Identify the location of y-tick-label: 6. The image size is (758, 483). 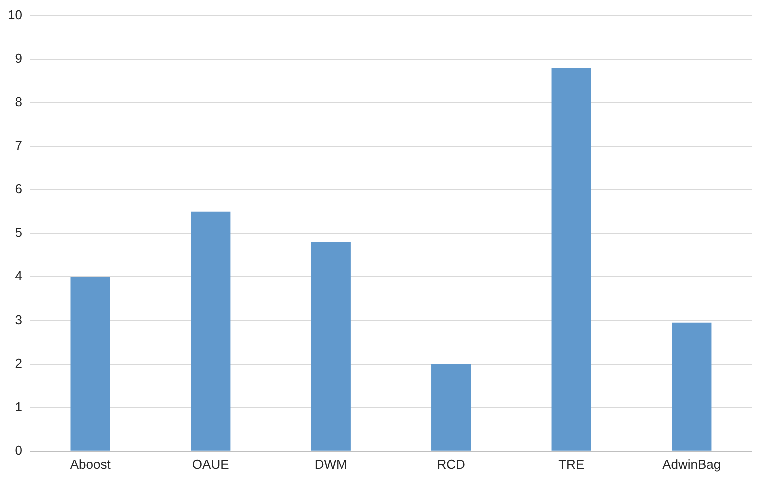
(18, 189).